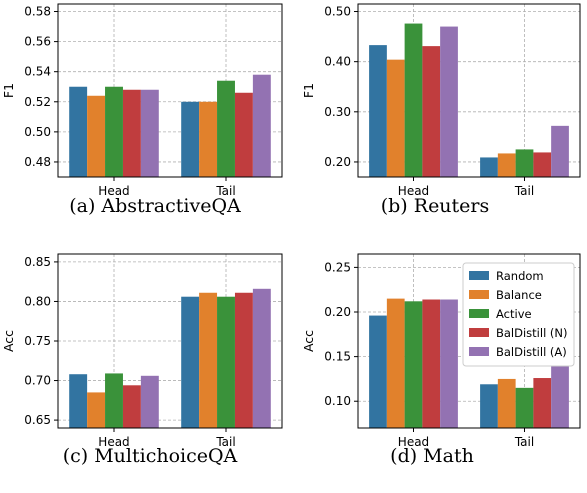 The height and width of the screenshot is (493, 587). Describe the element at coordinates (37, 262) in the screenshot. I see `y-tick-label: 0.85` at that location.